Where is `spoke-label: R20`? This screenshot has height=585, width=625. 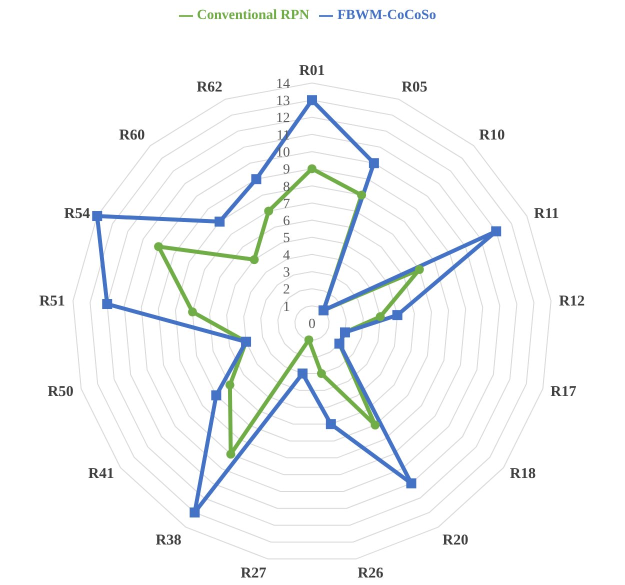
spoke-label: R20 is located at coordinates (455, 540).